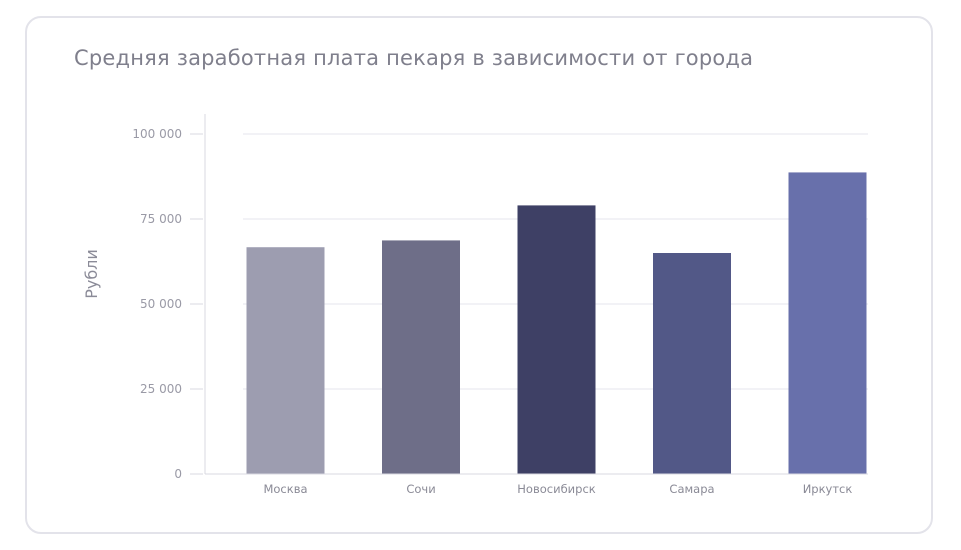  I want to click on y-tick-labels: 0 25 000 50 000 75 000 100 000, so click(157, 304).